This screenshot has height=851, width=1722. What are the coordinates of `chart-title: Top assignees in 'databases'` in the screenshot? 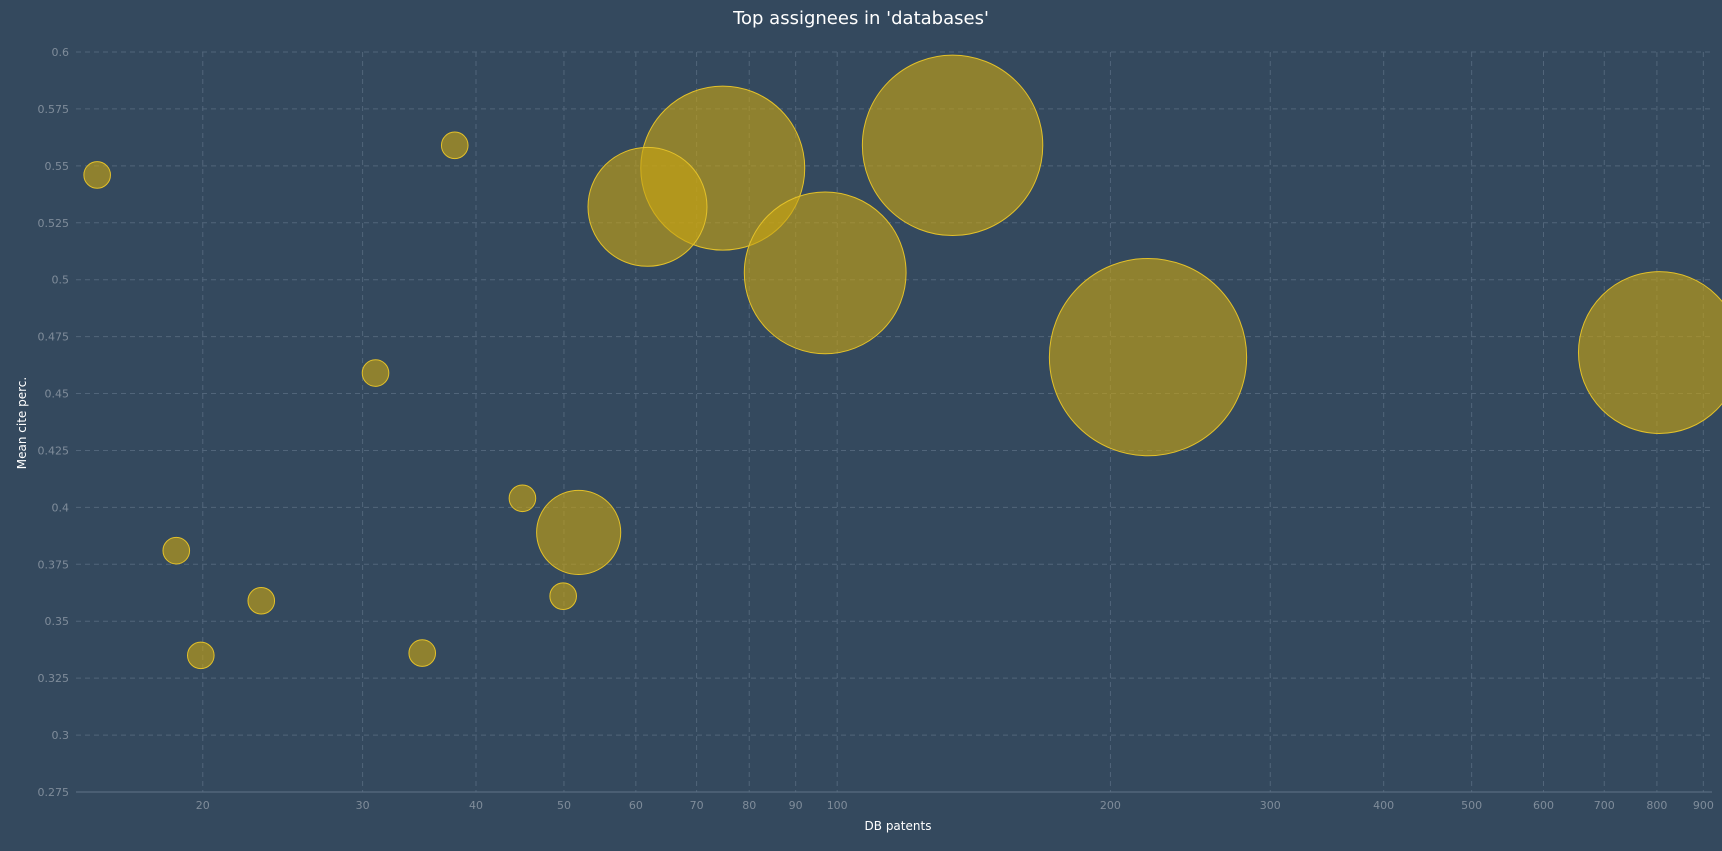 It's located at (860, 18).